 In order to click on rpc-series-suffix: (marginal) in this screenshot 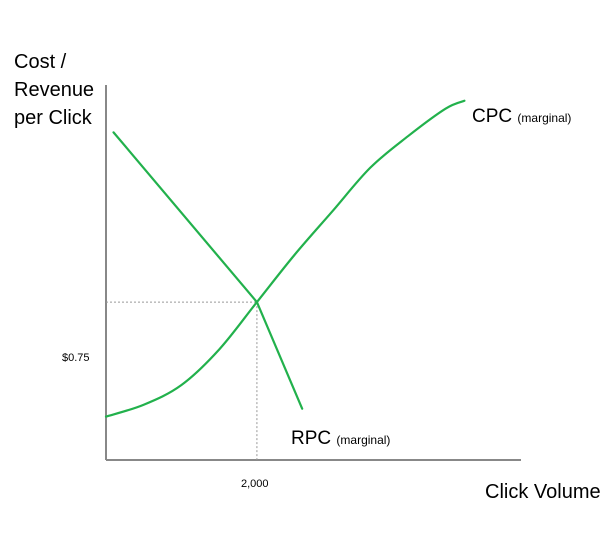, I will do `click(363, 440)`.